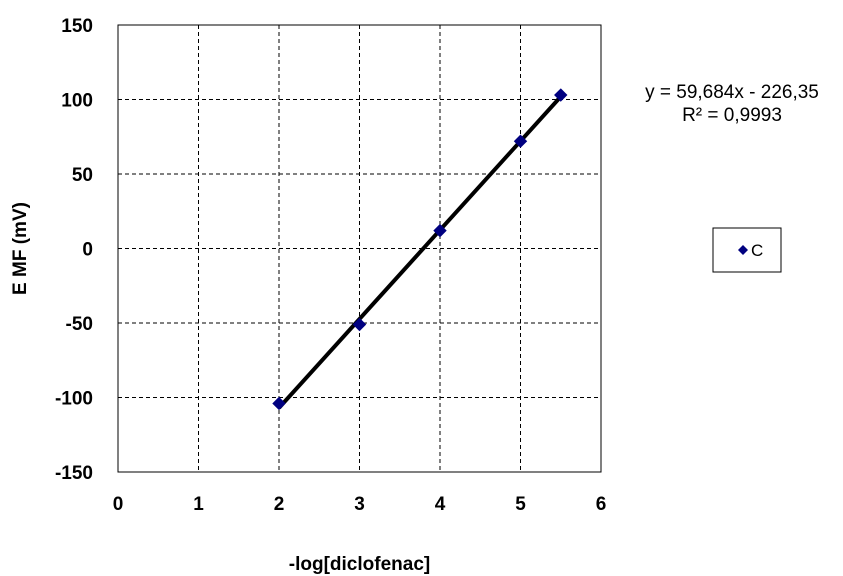  What do you see at coordinates (79, 324) in the screenshot?
I see `y-tick-label: -50` at bounding box center [79, 324].